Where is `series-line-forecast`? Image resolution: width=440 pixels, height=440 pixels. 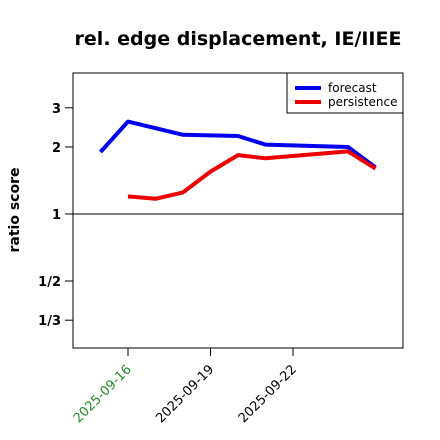 series-line-forecast is located at coordinates (238, 144).